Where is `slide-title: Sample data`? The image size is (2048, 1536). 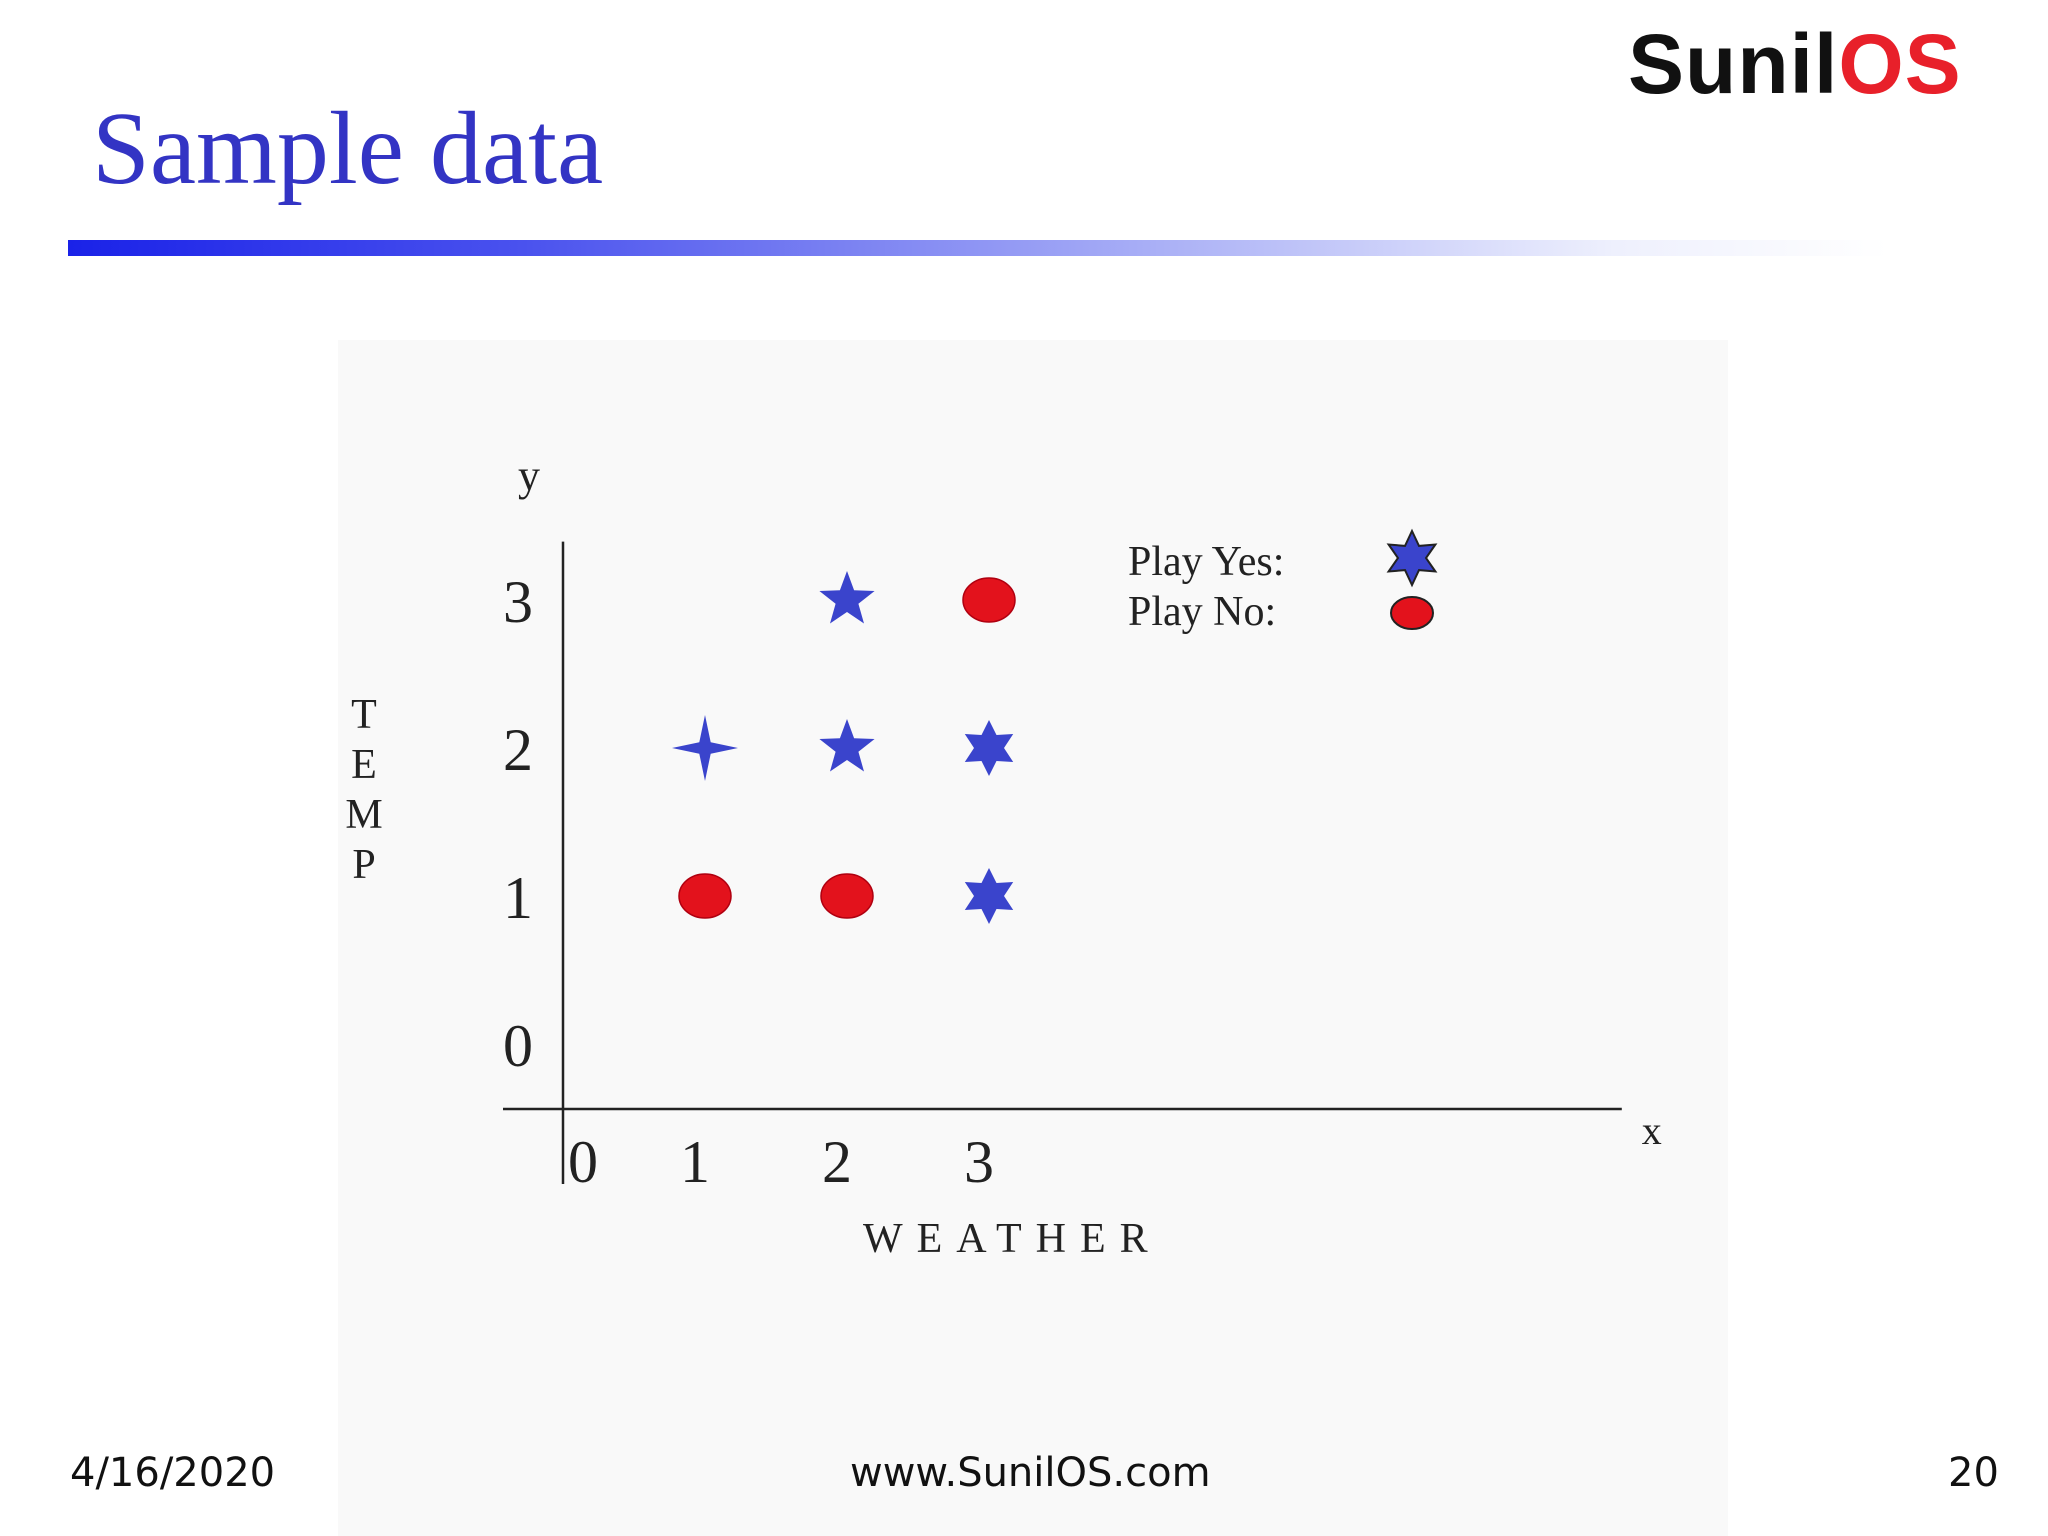
slide-title: Sample data is located at coordinates (348, 148).